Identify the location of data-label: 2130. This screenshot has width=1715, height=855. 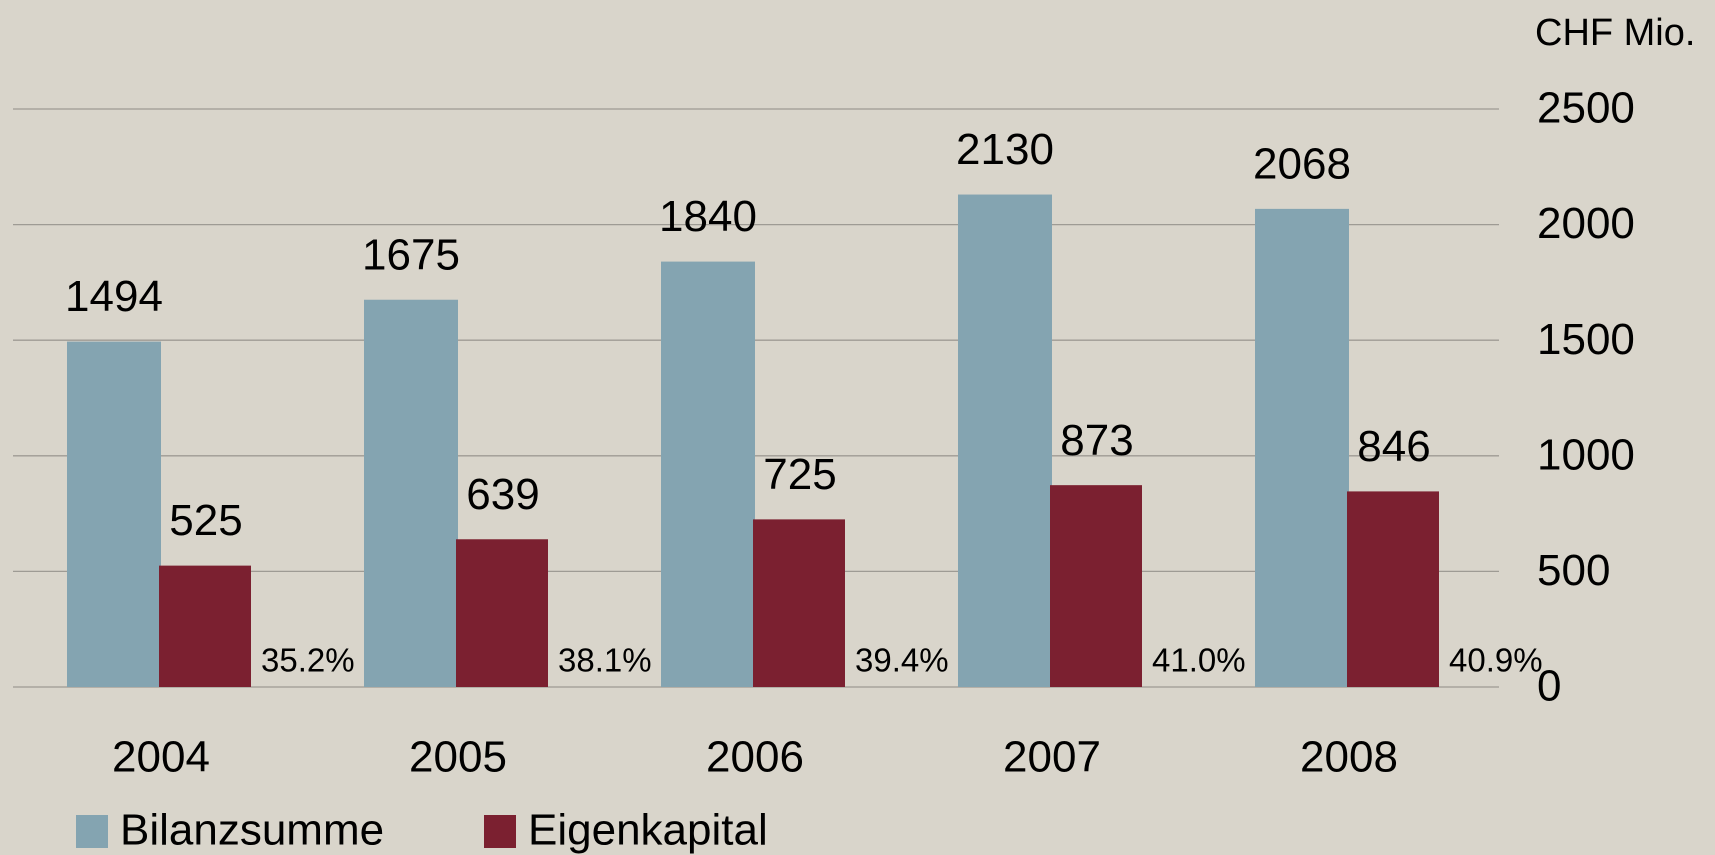
(1005, 149).